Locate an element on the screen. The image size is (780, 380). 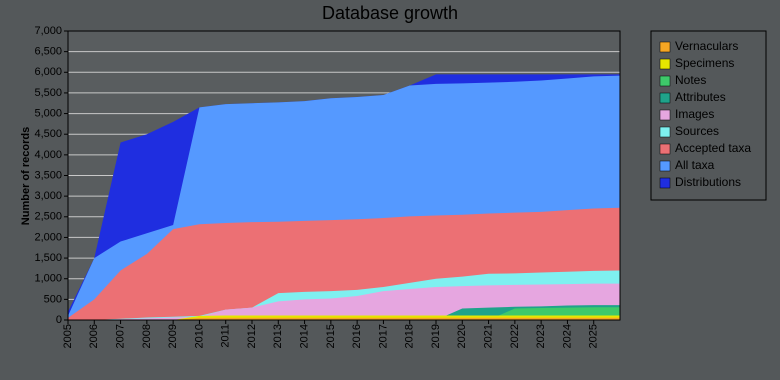
x-tick-label: 2023 is located at coordinates (541, 336).